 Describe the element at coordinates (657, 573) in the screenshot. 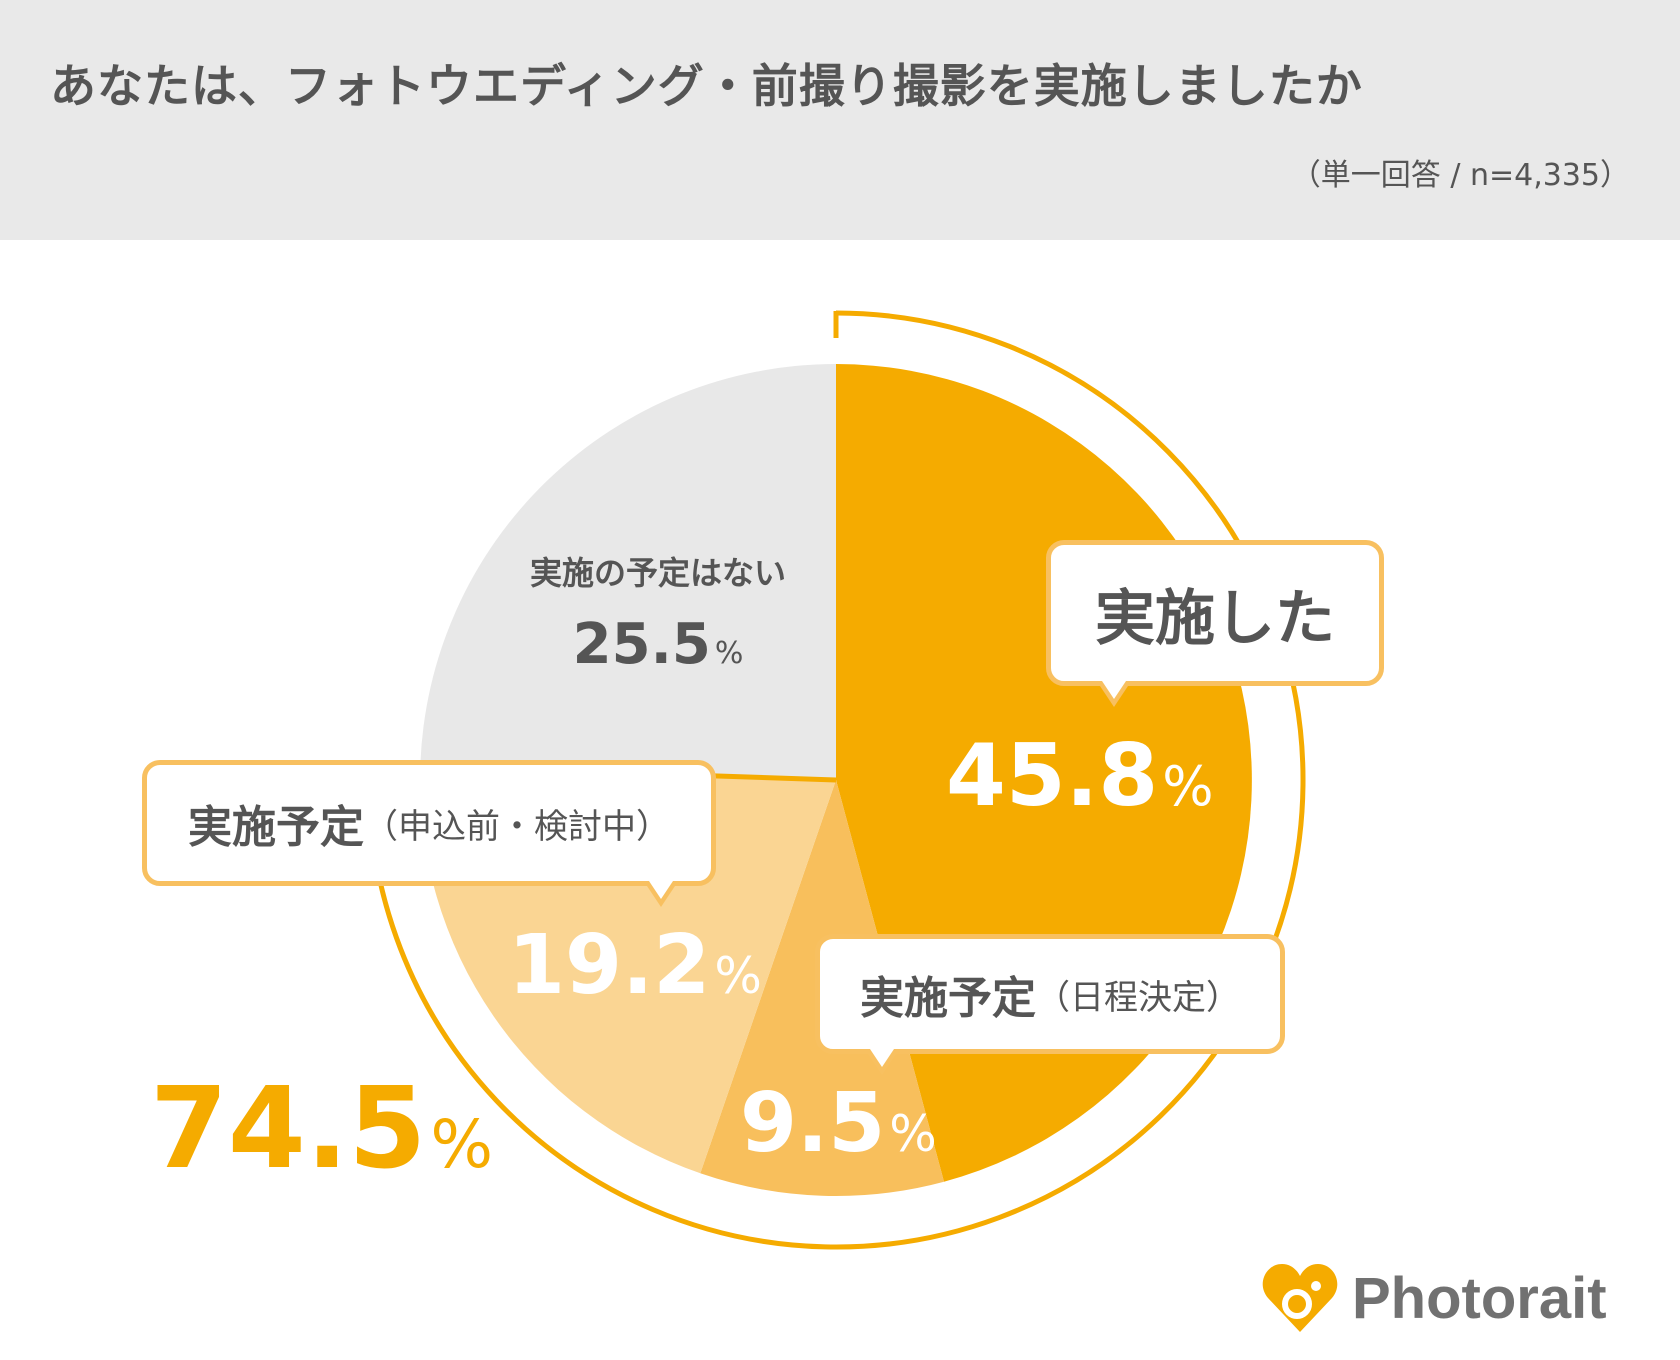

I see `label-none-text: 実施の予定はない` at that location.